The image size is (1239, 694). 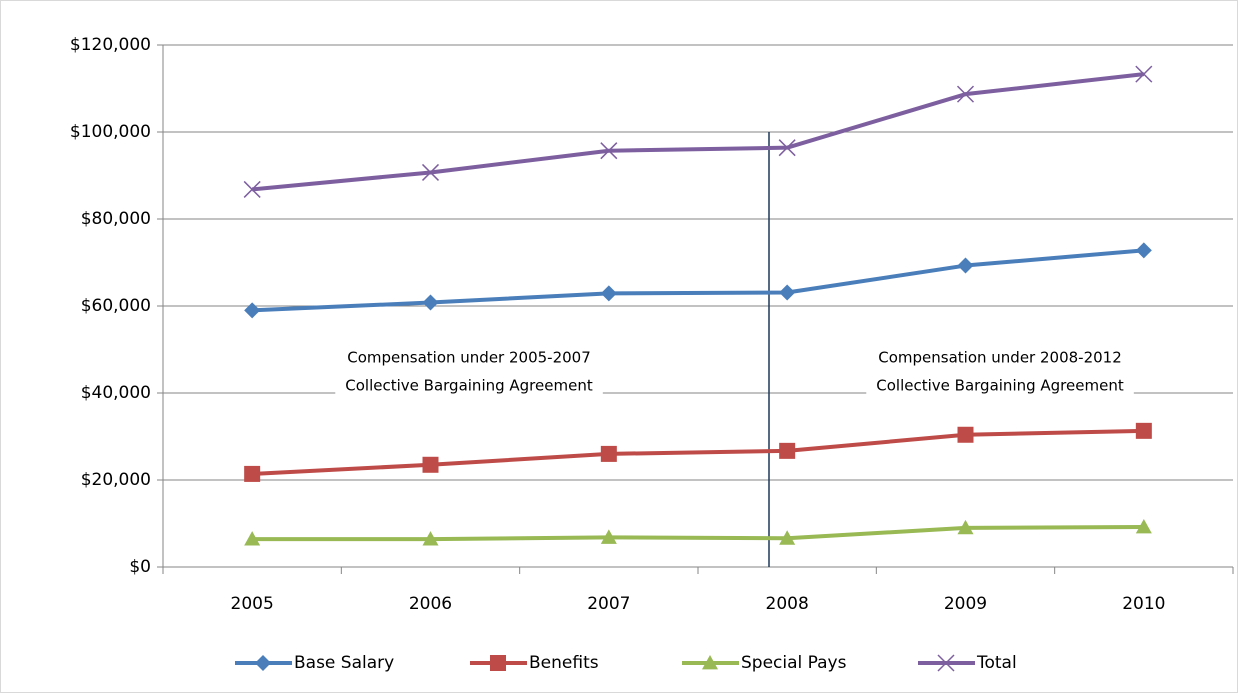 What do you see at coordinates (116, 480) in the screenshot?
I see `y-tick-label: $20,000` at bounding box center [116, 480].